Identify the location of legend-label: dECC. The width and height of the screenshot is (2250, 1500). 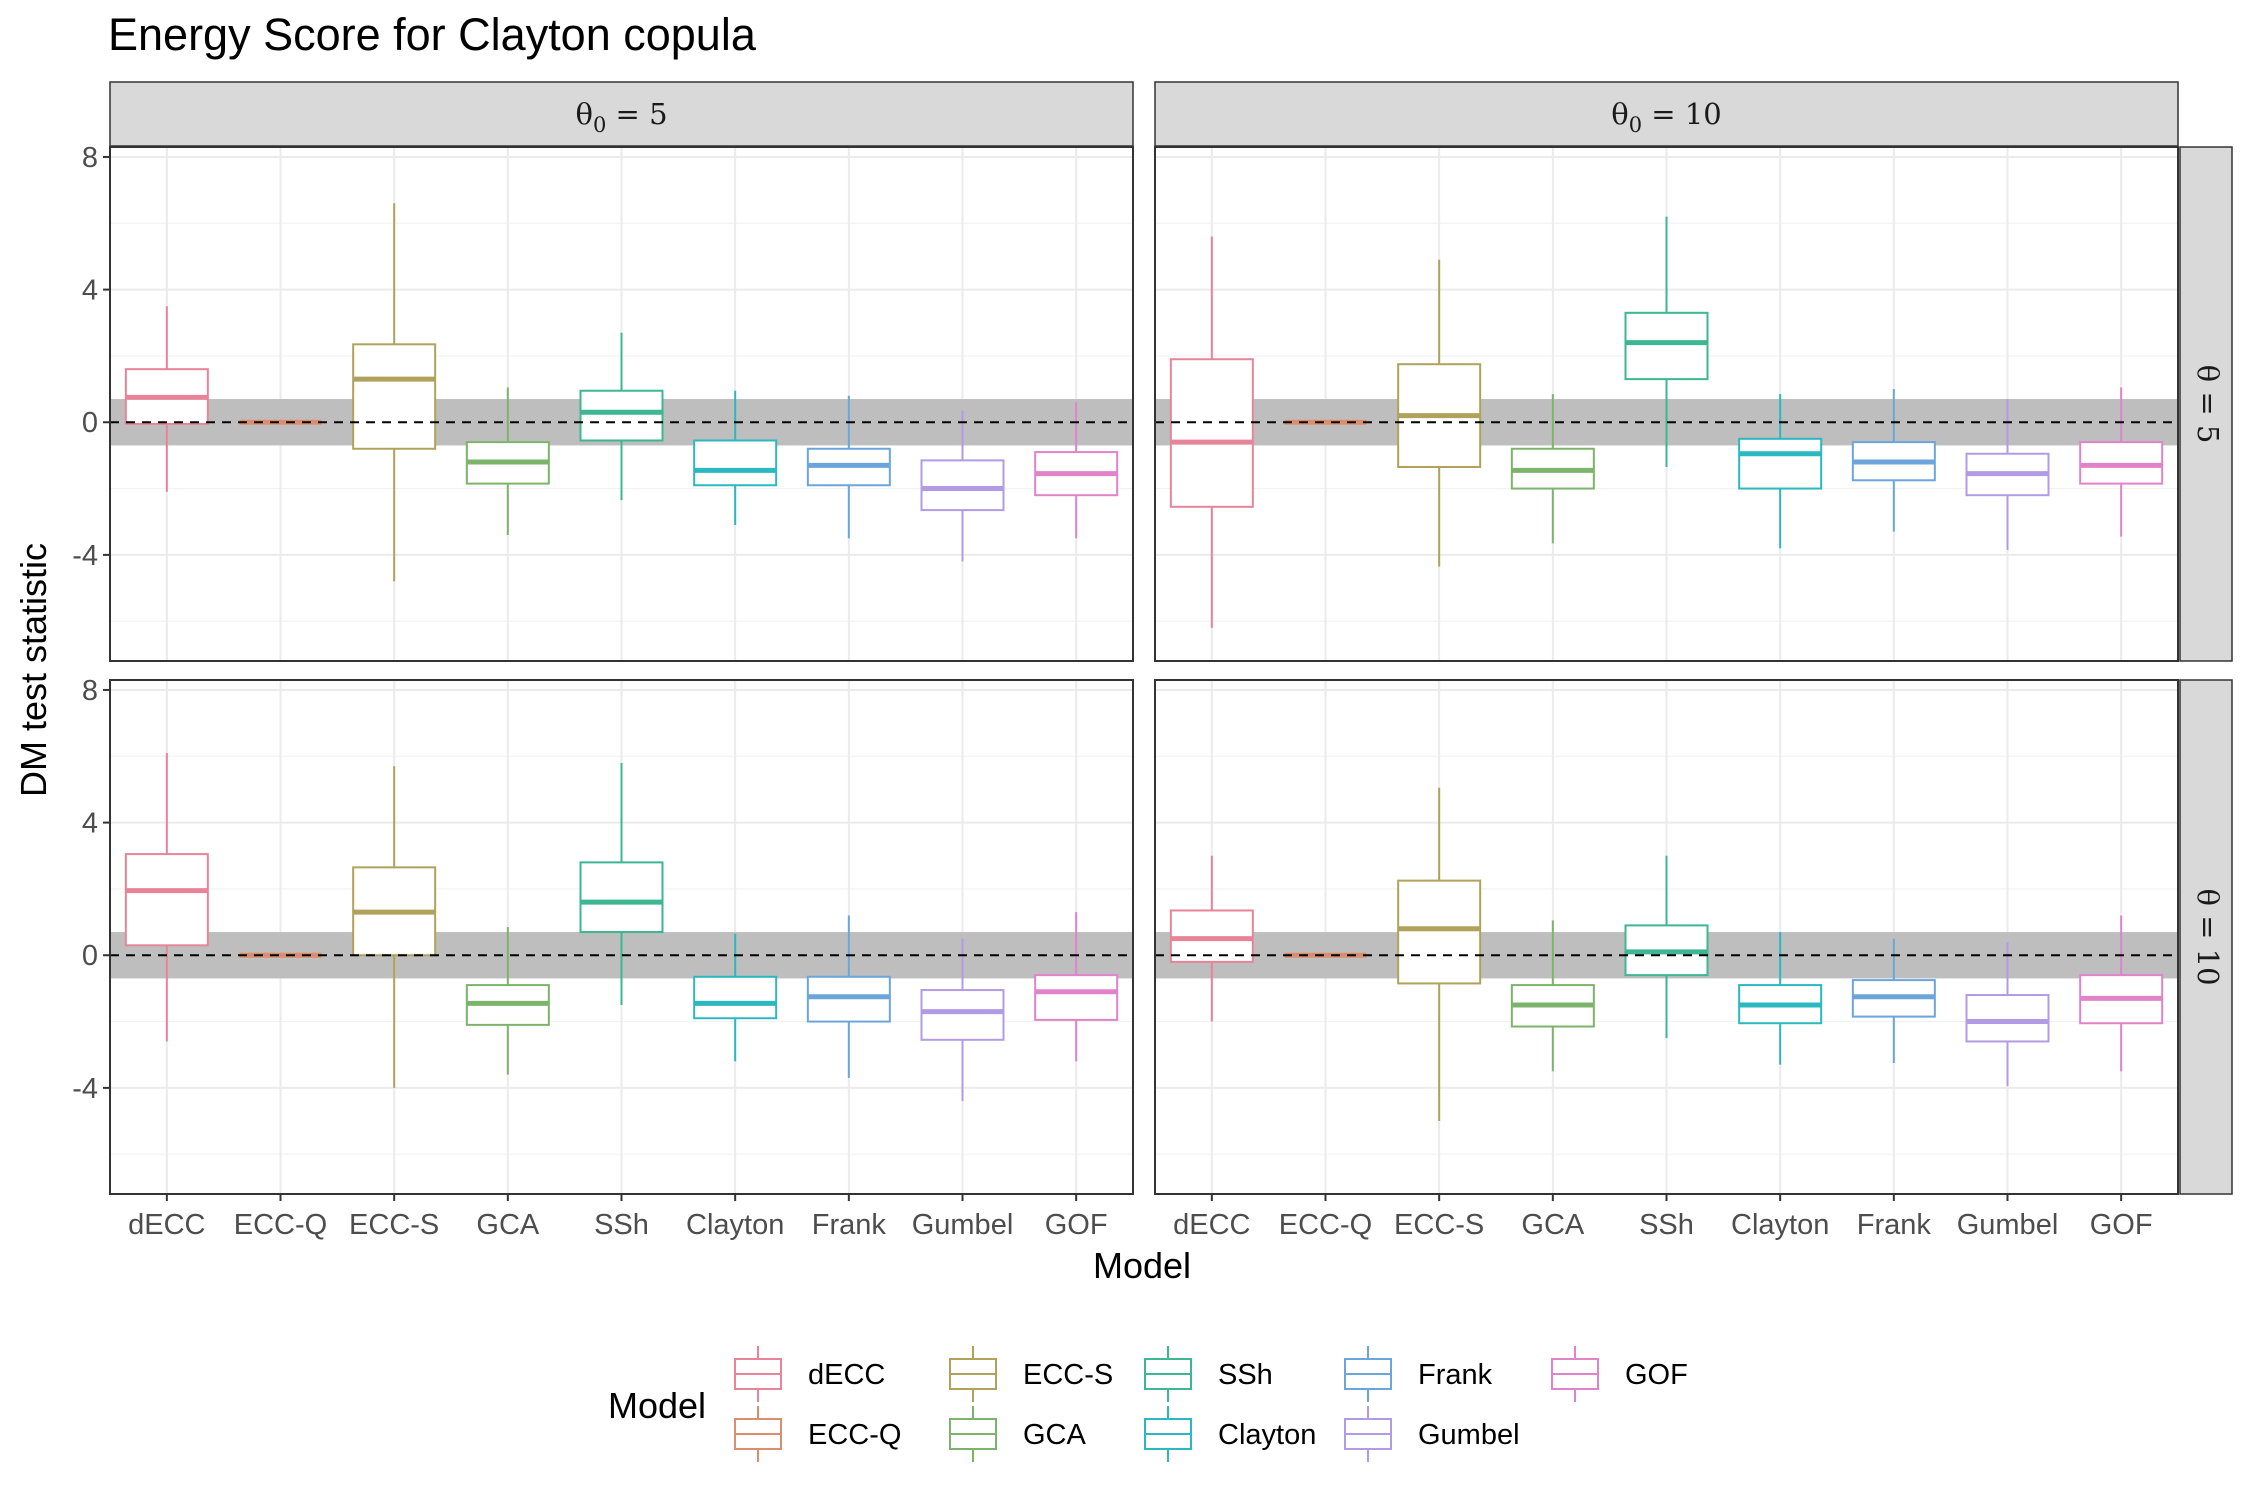
(846, 1375).